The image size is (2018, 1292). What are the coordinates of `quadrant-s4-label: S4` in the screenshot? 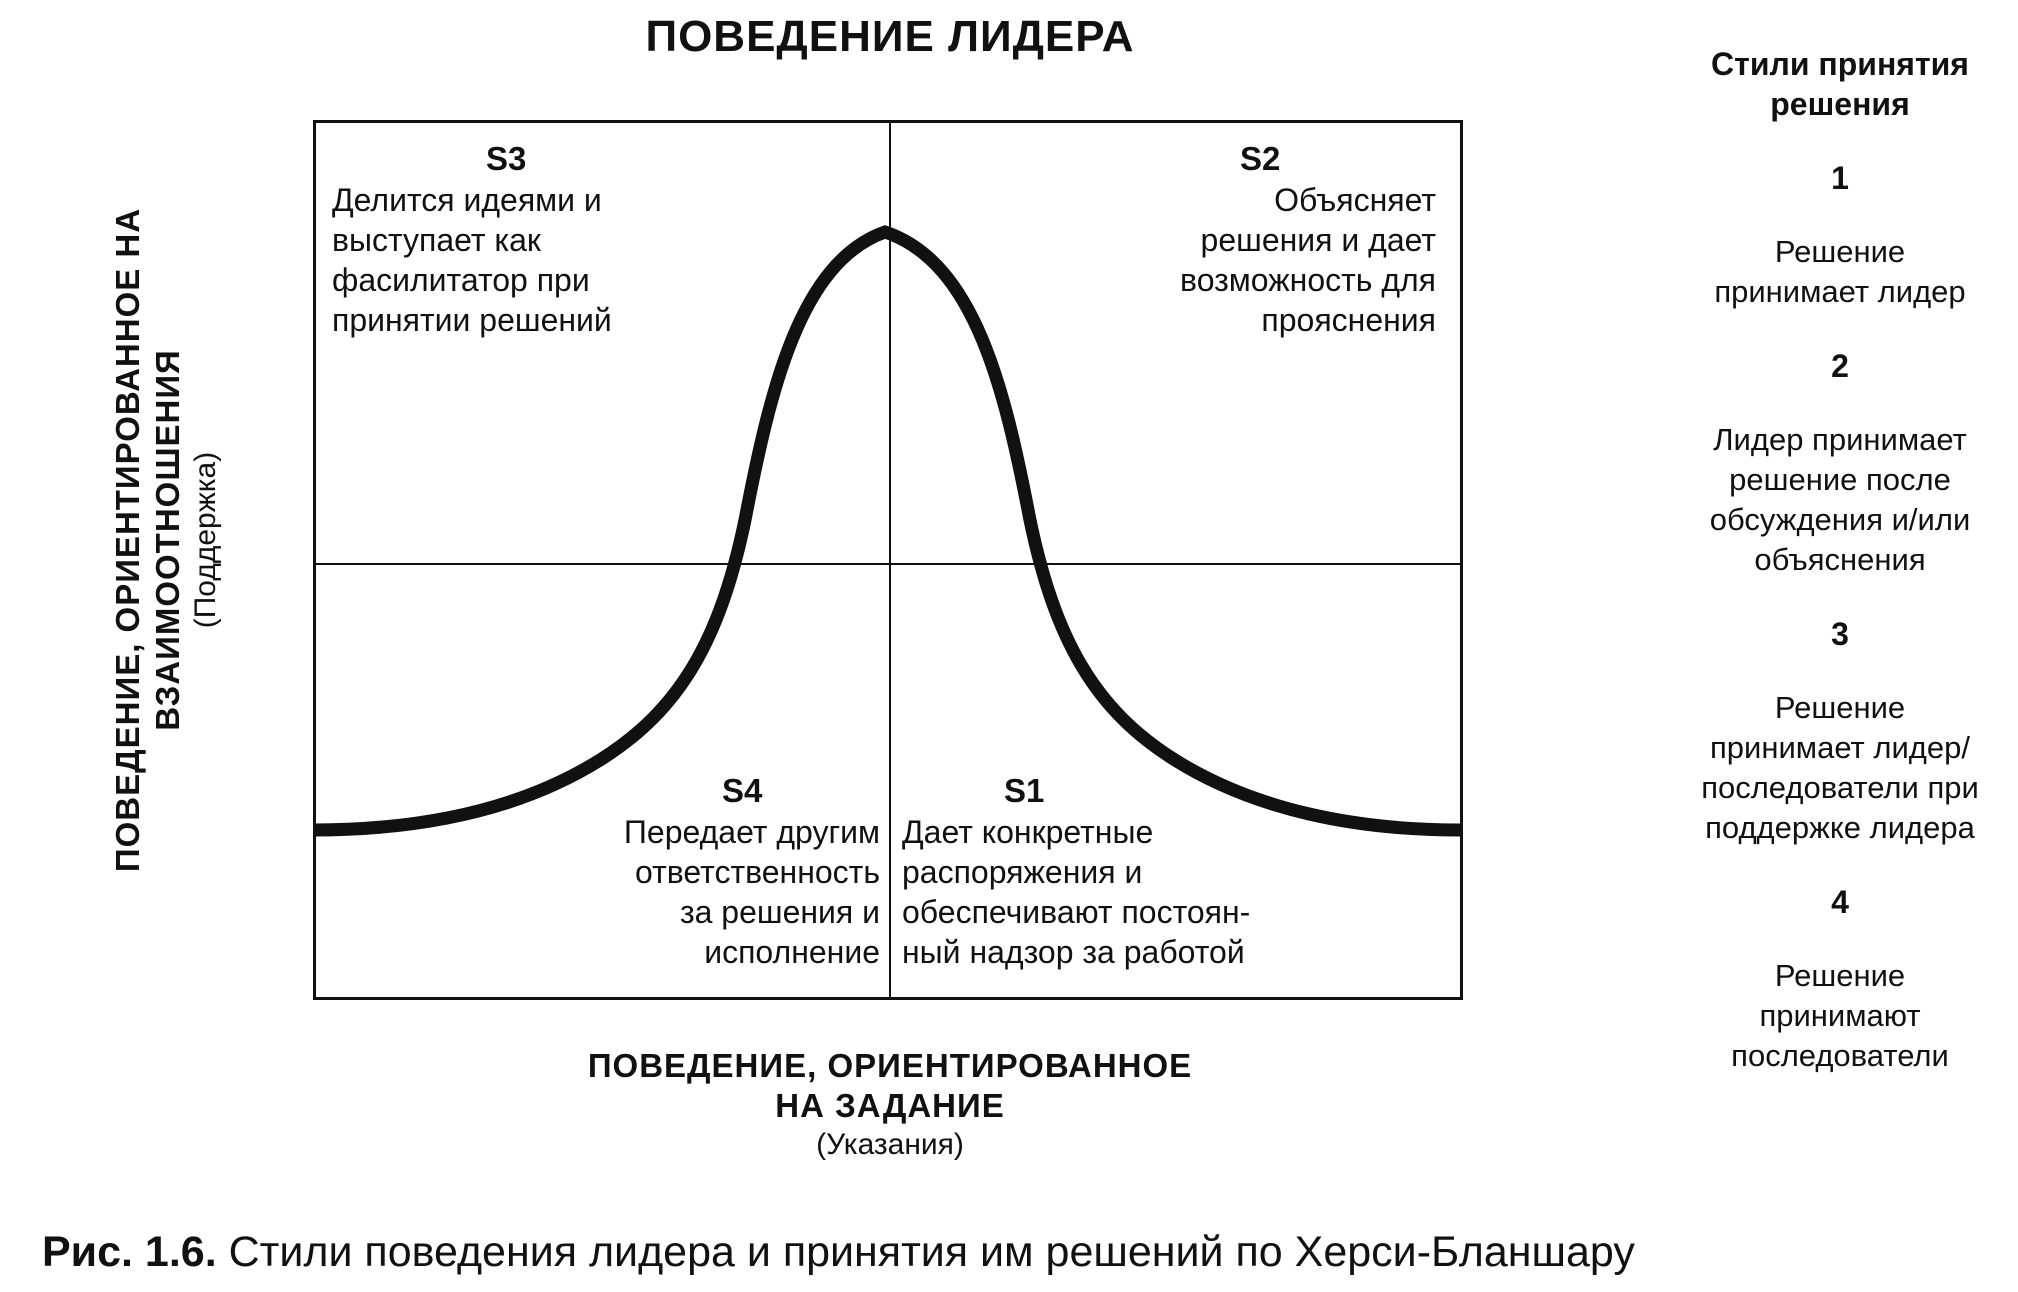 It's located at (742, 790).